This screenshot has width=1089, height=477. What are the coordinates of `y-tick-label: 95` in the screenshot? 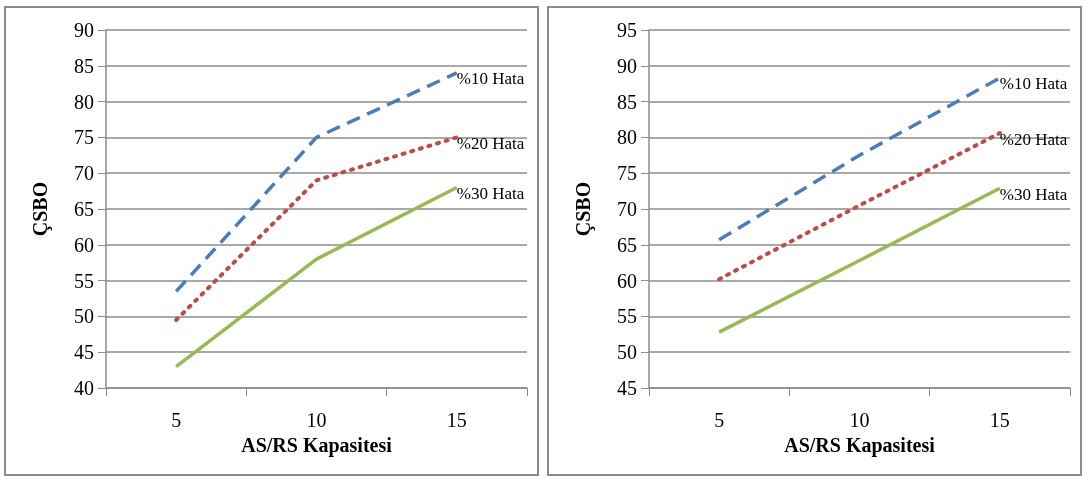 It's located at (627, 30).